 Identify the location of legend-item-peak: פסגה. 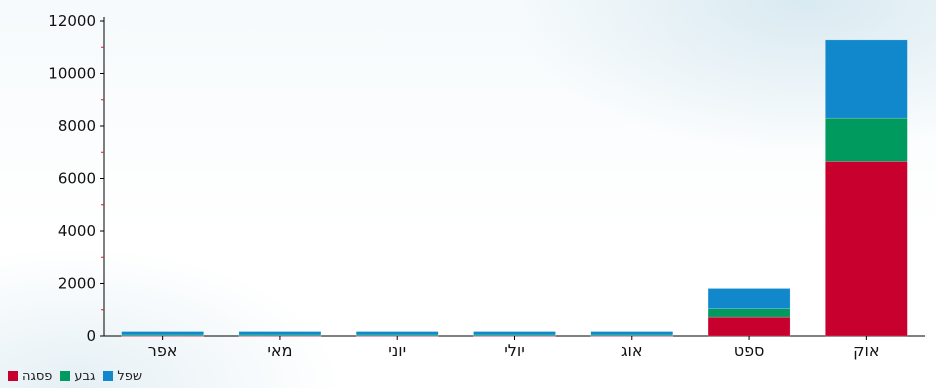
(30, 376).